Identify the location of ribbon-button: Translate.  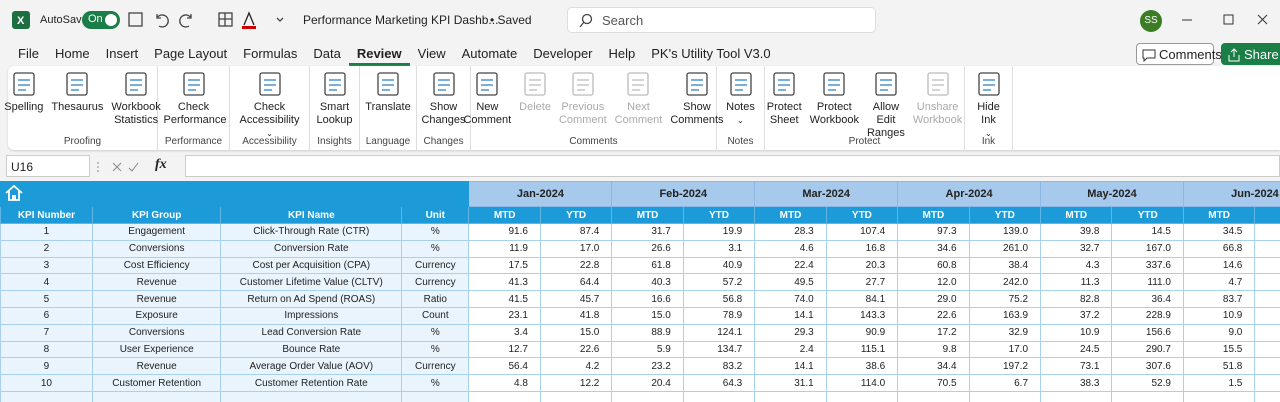
(387, 110).